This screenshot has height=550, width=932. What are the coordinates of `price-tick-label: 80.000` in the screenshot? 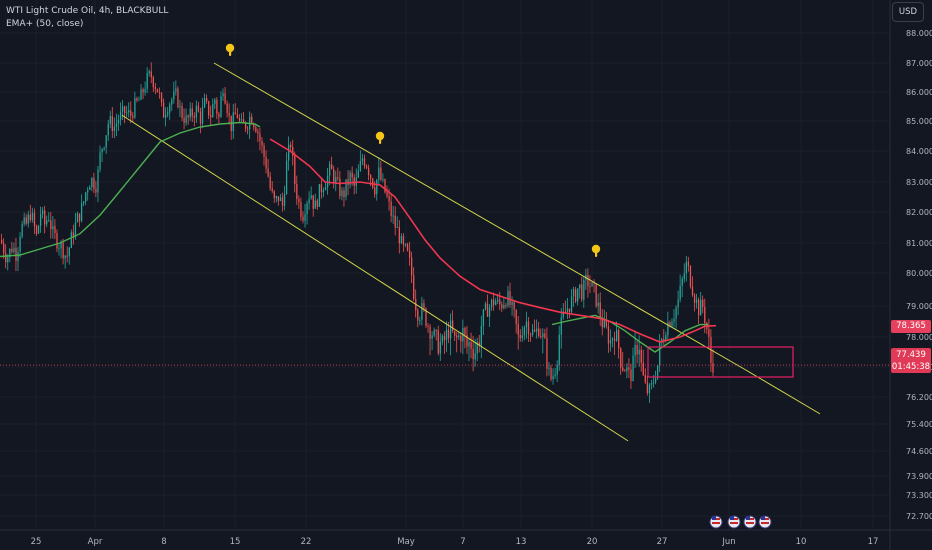 It's located at (919, 273).